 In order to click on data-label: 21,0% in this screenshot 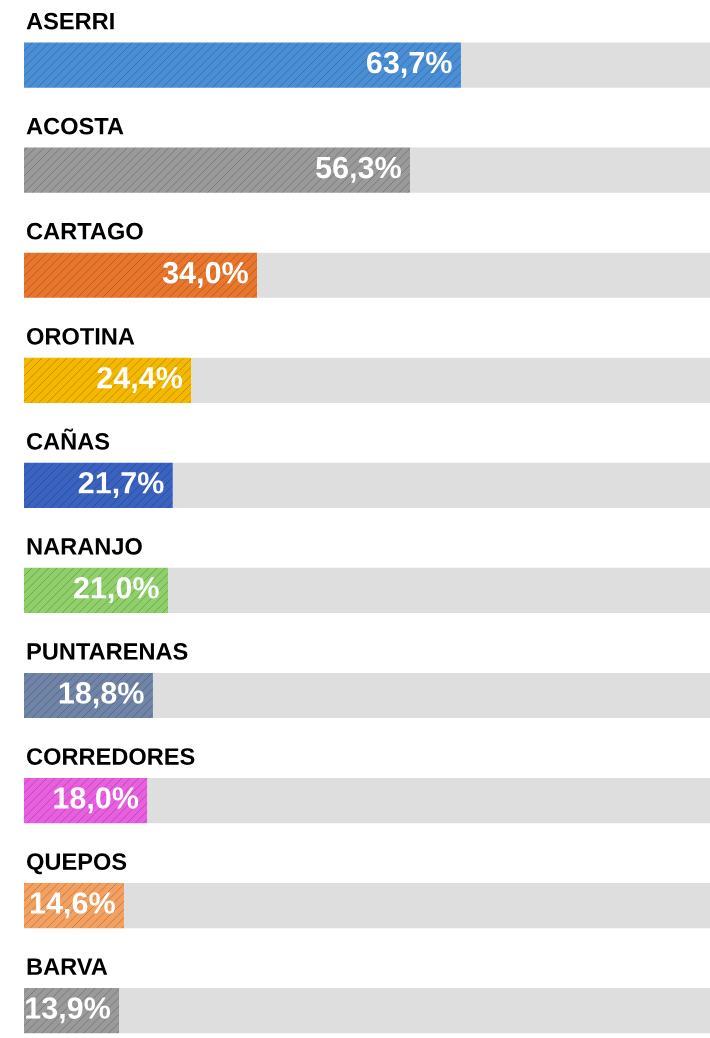, I will do `click(116, 590)`.